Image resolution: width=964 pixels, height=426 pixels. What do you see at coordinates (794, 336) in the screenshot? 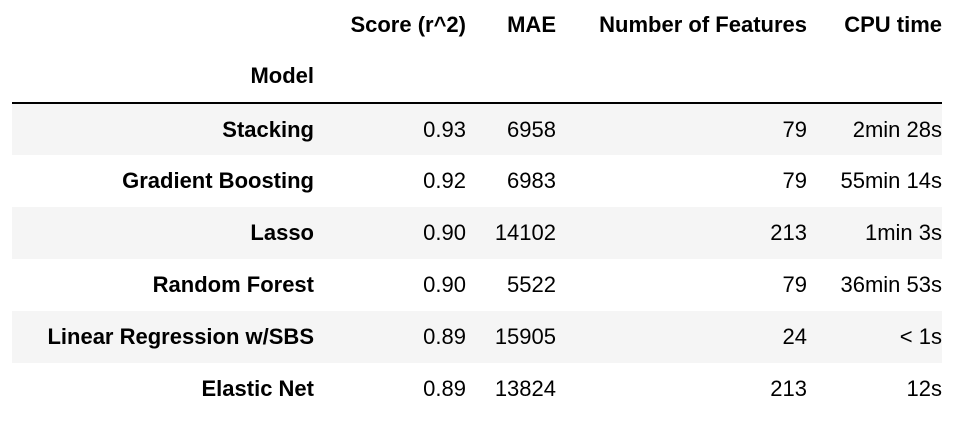
I see `row-features: 24` at bounding box center [794, 336].